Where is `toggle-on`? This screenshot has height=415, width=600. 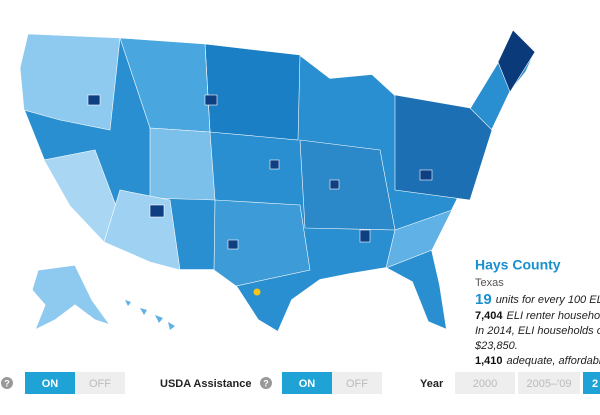 toggle-on is located at coordinates (50, 383).